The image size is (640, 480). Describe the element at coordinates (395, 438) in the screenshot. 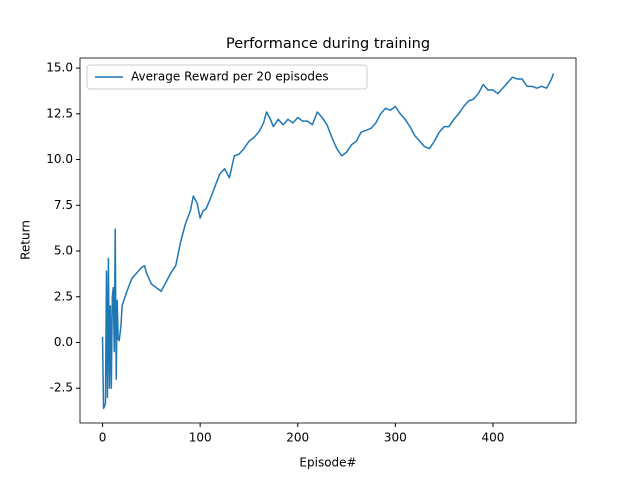

I see `x-tick-label: 300` at that location.